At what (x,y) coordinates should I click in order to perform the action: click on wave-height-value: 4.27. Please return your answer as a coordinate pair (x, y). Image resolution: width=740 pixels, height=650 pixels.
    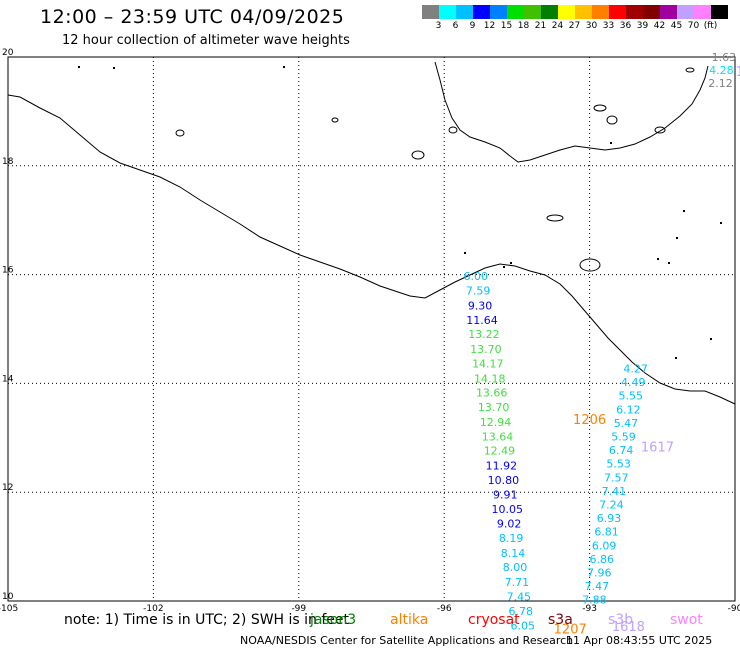
    Looking at the image, I should click on (635, 369).